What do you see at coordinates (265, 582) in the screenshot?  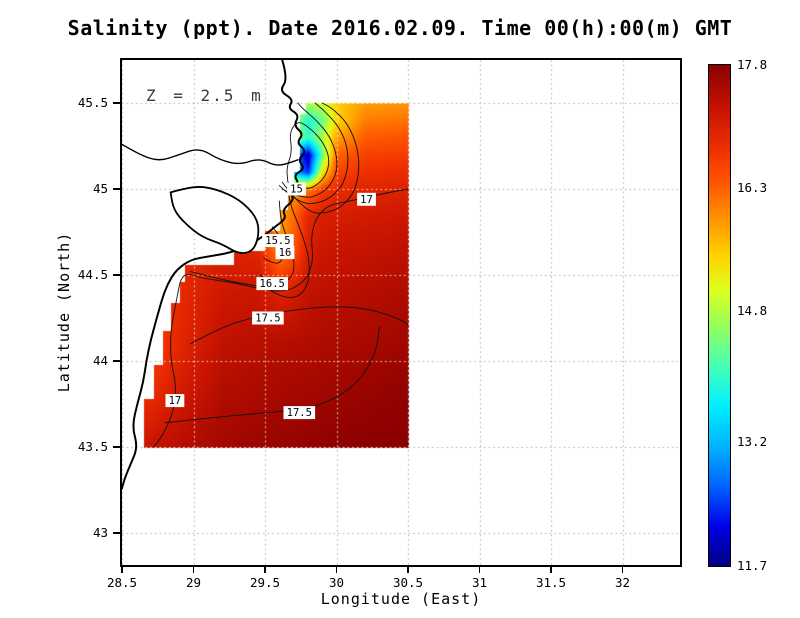 I see `x-tick-label: 29.5` at bounding box center [265, 582].